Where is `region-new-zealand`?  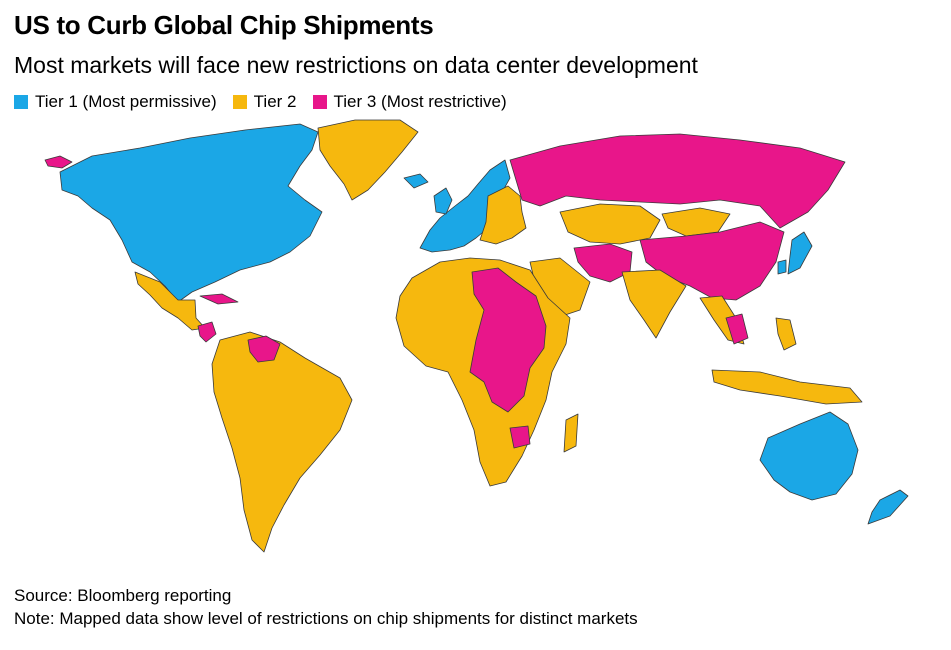
region-new-zealand is located at coordinates (888, 507).